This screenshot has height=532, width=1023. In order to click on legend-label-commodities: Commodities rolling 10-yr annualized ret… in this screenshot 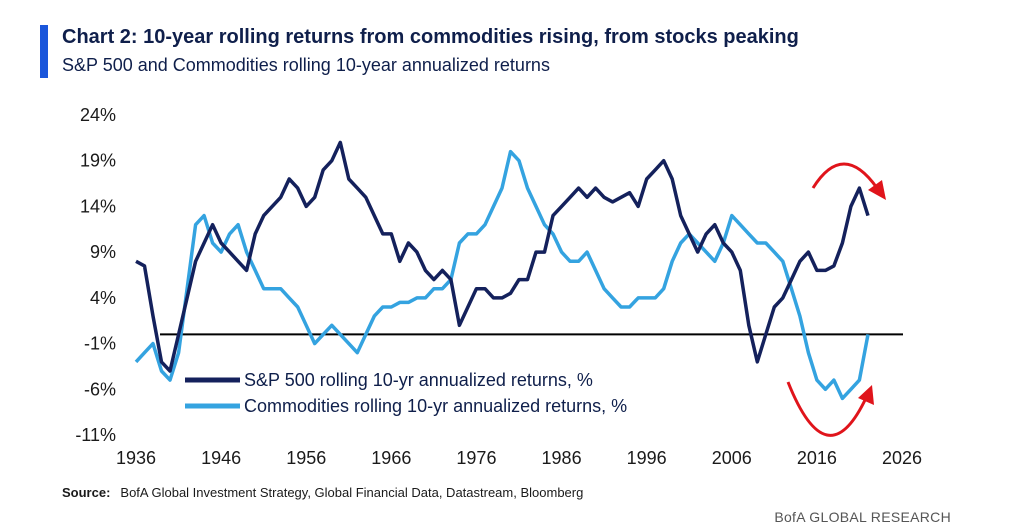, I will do `click(435, 406)`.